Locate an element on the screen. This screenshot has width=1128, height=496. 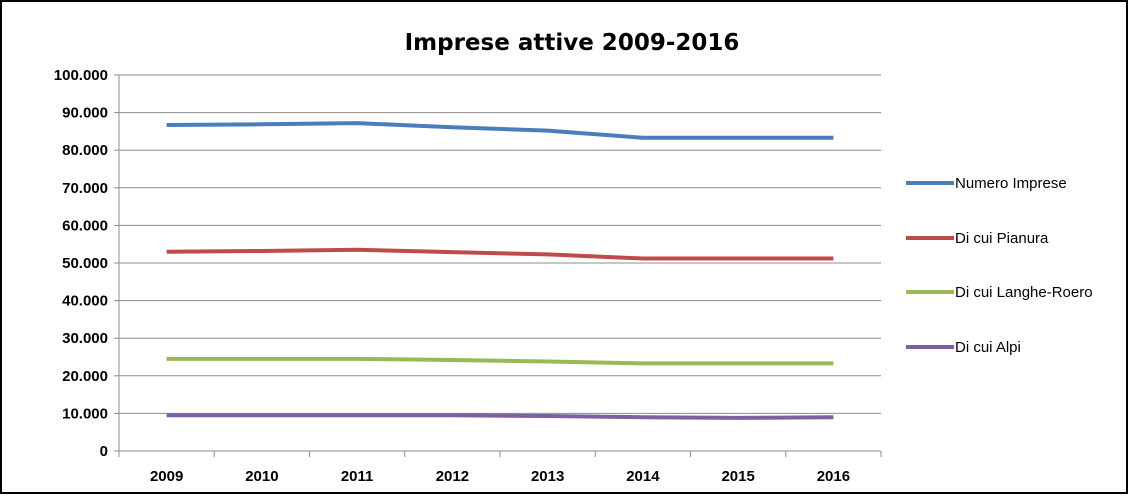
y-tick-label: 70.000 is located at coordinates (85, 188).